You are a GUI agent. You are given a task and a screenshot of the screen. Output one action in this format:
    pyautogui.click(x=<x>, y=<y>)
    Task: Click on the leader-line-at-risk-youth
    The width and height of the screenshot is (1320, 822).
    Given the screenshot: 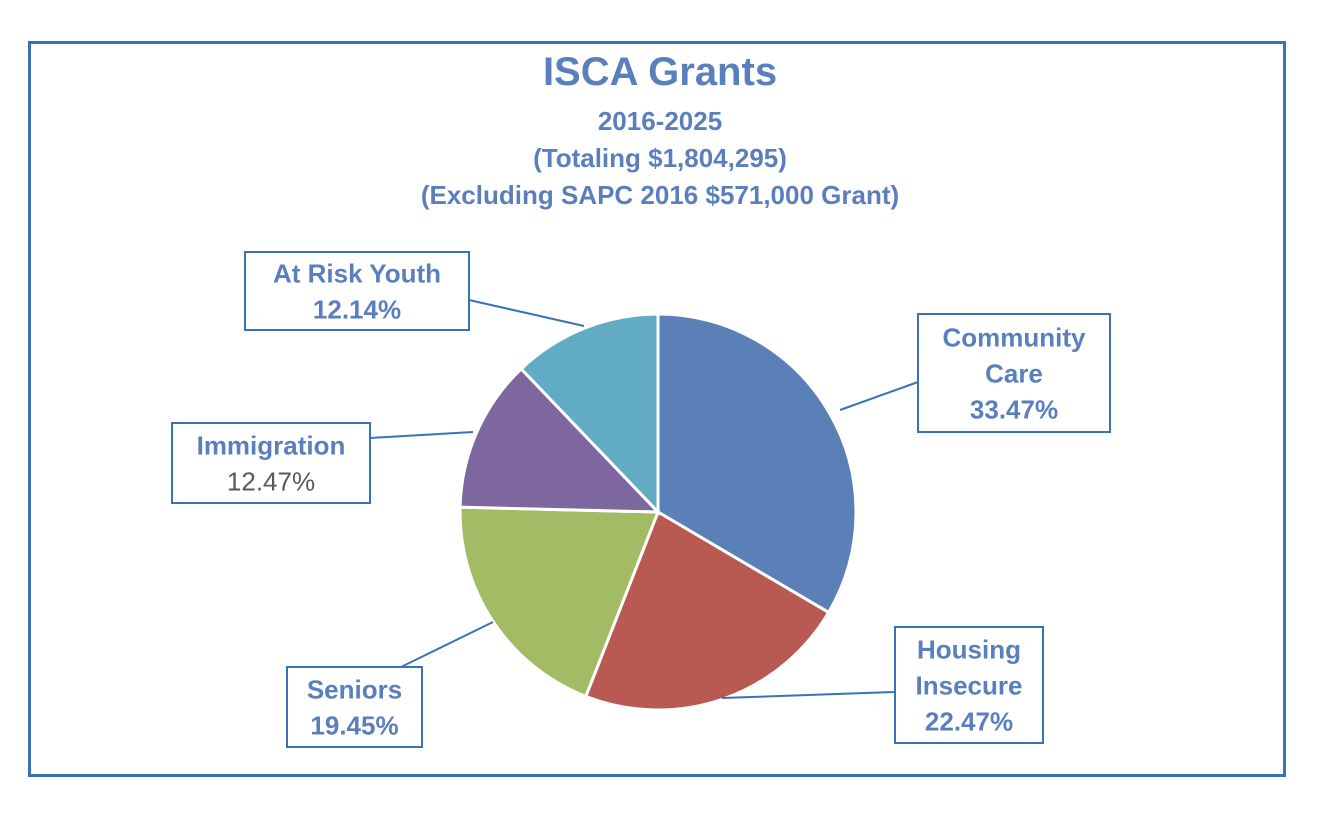 What is the action you would take?
    pyautogui.click(x=526, y=313)
    